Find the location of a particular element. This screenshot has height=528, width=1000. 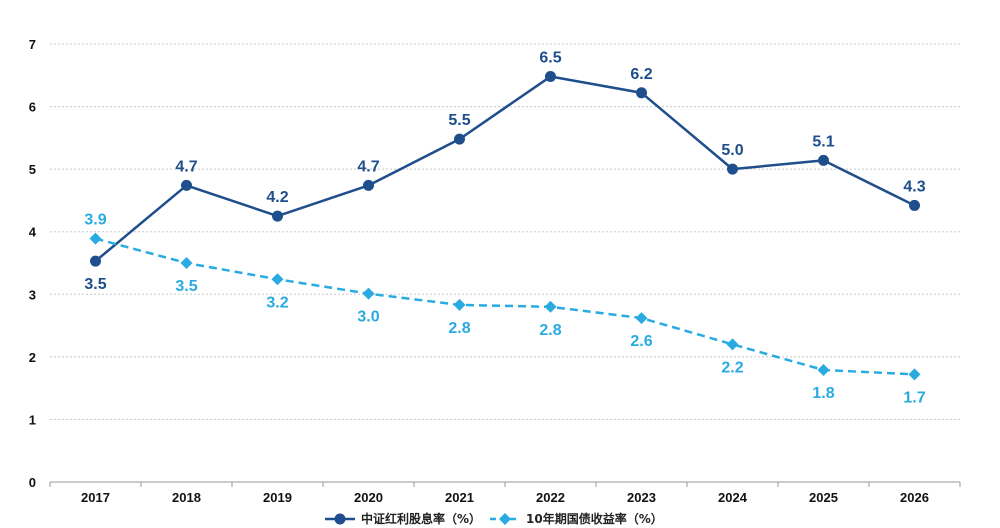

legend: 中证红利股息率（%） 10年期国债收益率（%） is located at coordinates (494, 518).